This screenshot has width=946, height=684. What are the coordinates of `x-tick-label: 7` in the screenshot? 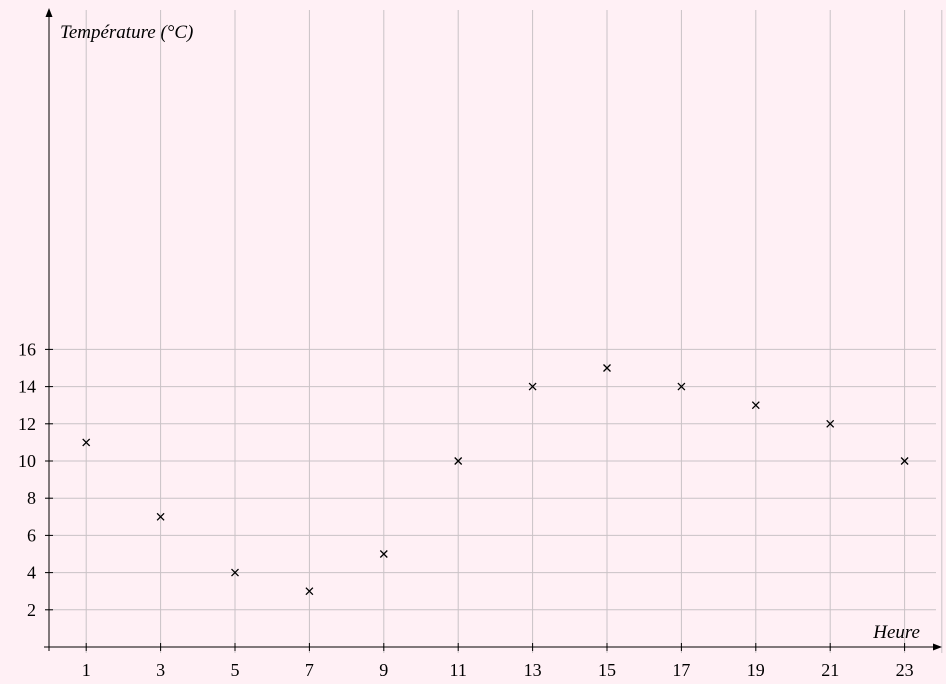 It's located at (309, 670).